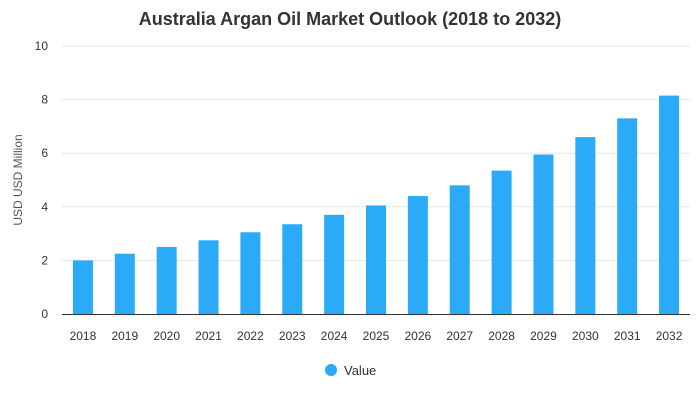 Image resolution: width=700 pixels, height=400 pixels. What do you see at coordinates (208, 277) in the screenshot?
I see `bar-2021` at bounding box center [208, 277].